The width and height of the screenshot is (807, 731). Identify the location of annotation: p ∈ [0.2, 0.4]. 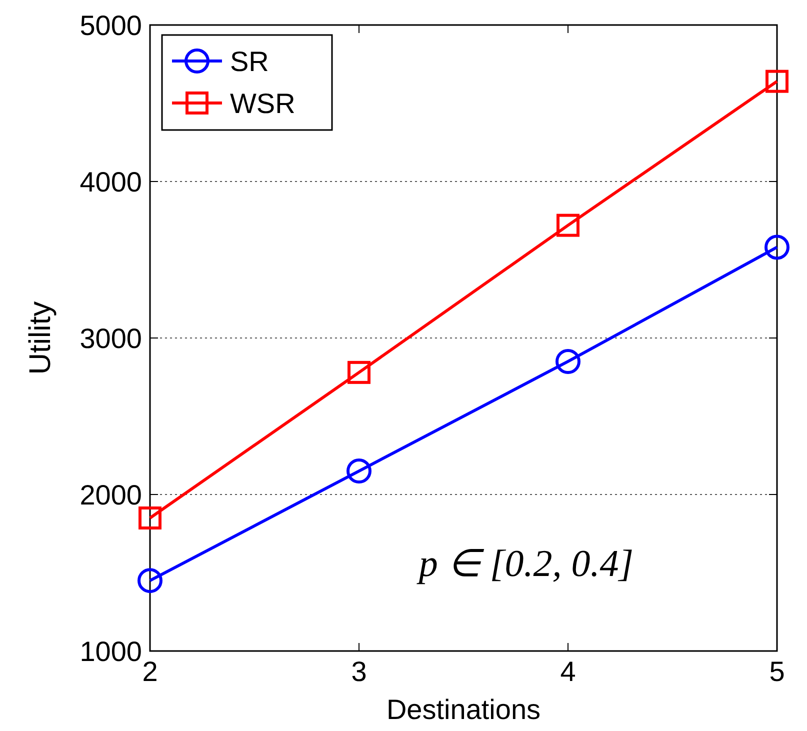
(525, 563).